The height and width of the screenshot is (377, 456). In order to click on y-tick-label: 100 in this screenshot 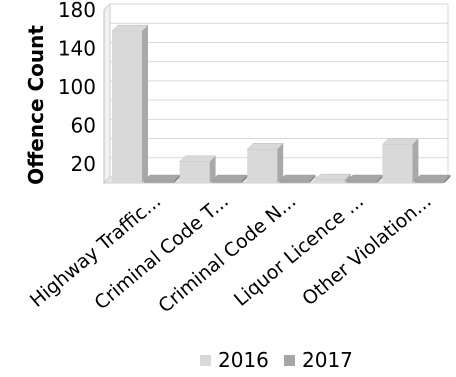, I will do `click(77, 87)`.